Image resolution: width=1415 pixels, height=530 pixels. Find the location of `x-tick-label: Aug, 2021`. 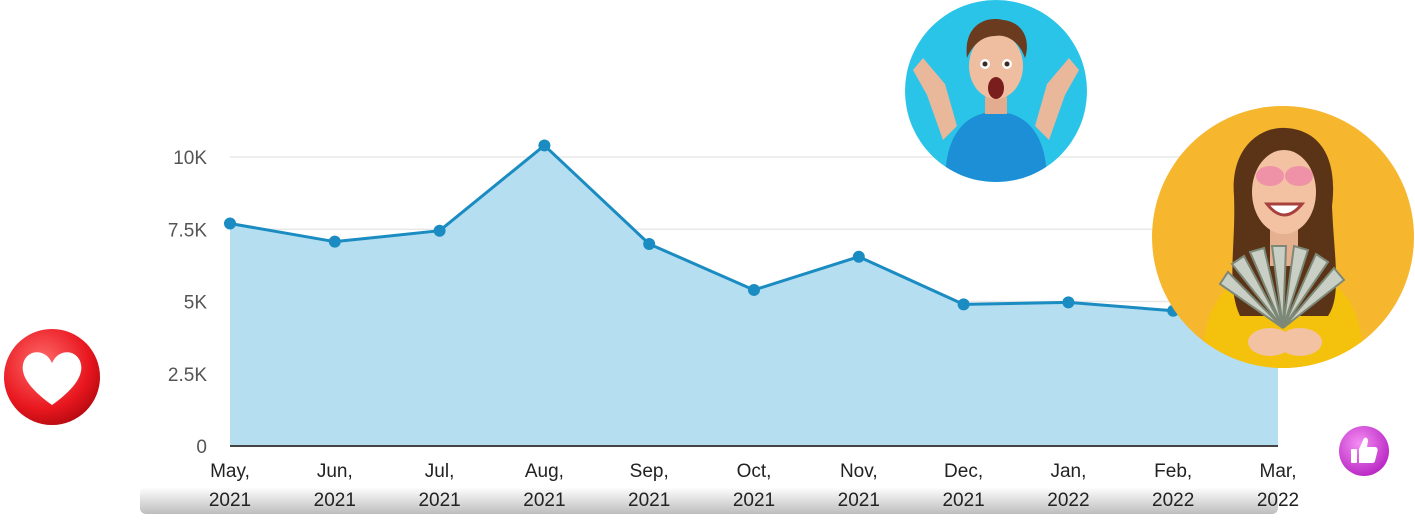

x-tick-label: Aug, 2021 is located at coordinates (544, 486).